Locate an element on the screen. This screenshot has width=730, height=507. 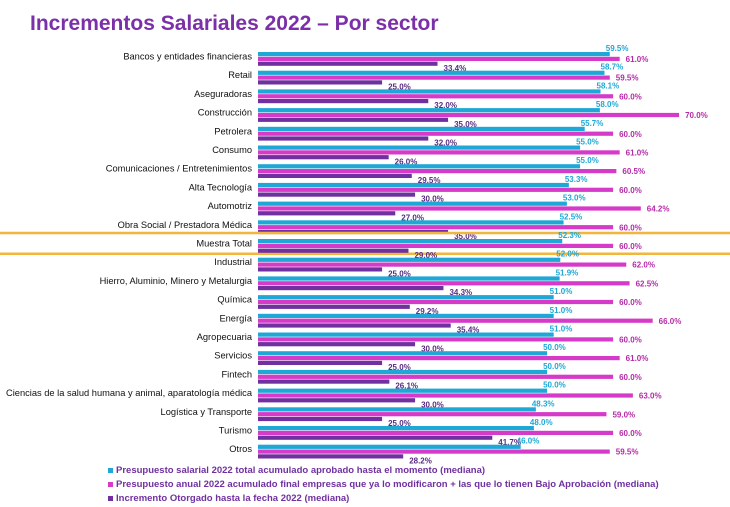
data-label: 48.3% is located at coordinates (543, 403).